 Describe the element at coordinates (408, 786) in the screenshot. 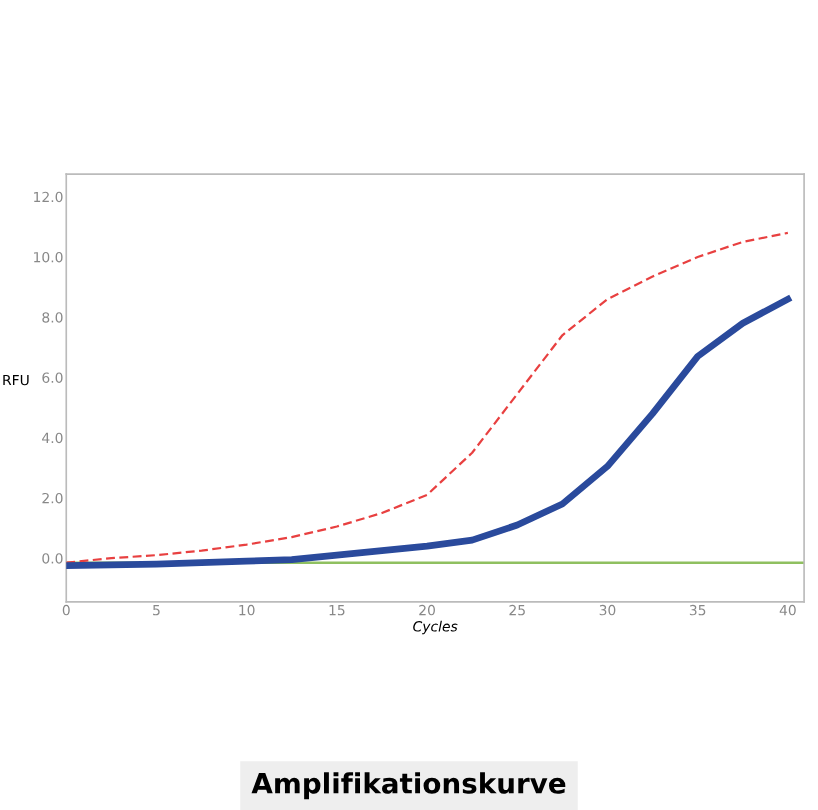

I see `text: Amplifikationskurve` at that location.